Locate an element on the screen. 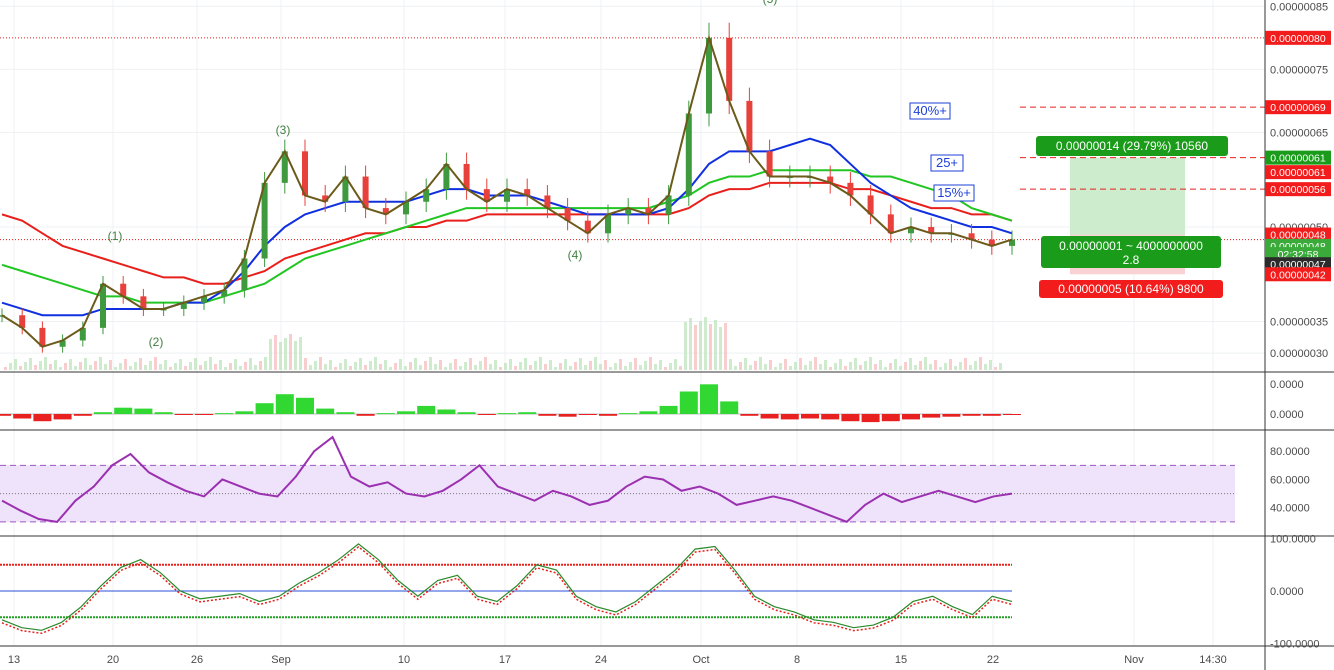 This screenshot has height=670, width=1334. price-tag-label: 0.00000080 is located at coordinates (1298, 39).